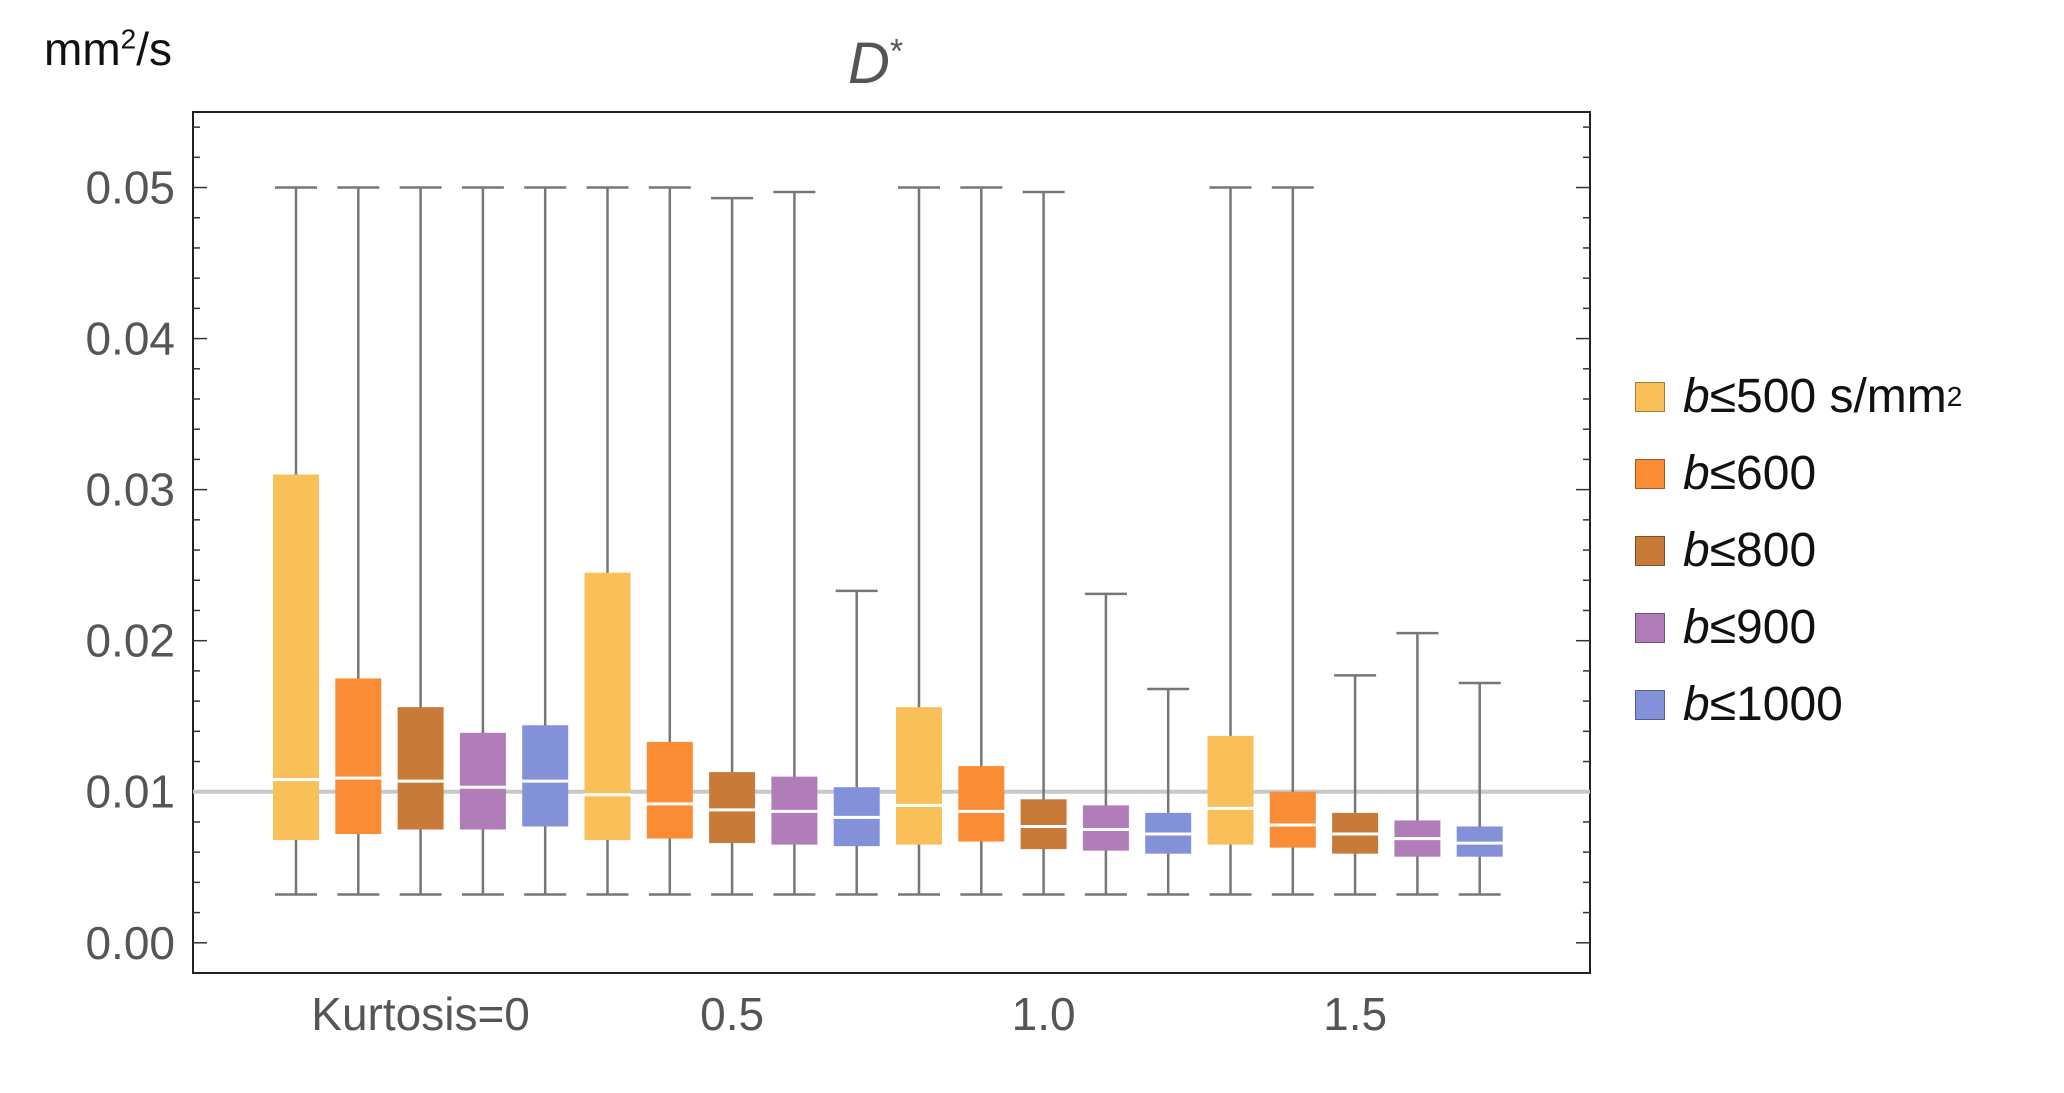 The image size is (2064, 1093). I want to click on legend-label: ≤600, so click(1763, 473).